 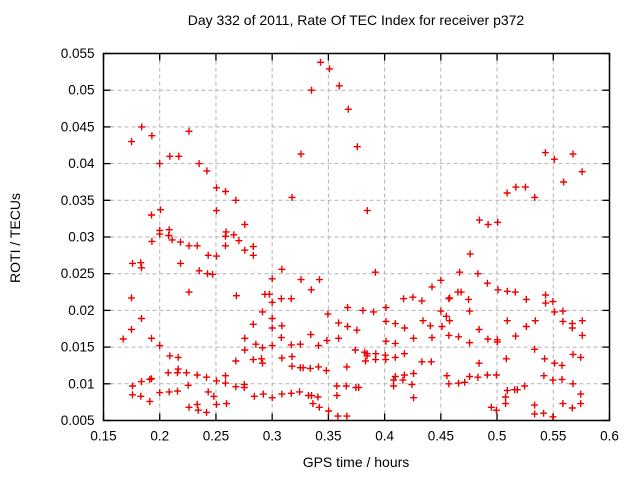 What do you see at coordinates (78, 273) in the screenshot?
I see `y-tick-label: 0.025` at bounding box center [78, 273].